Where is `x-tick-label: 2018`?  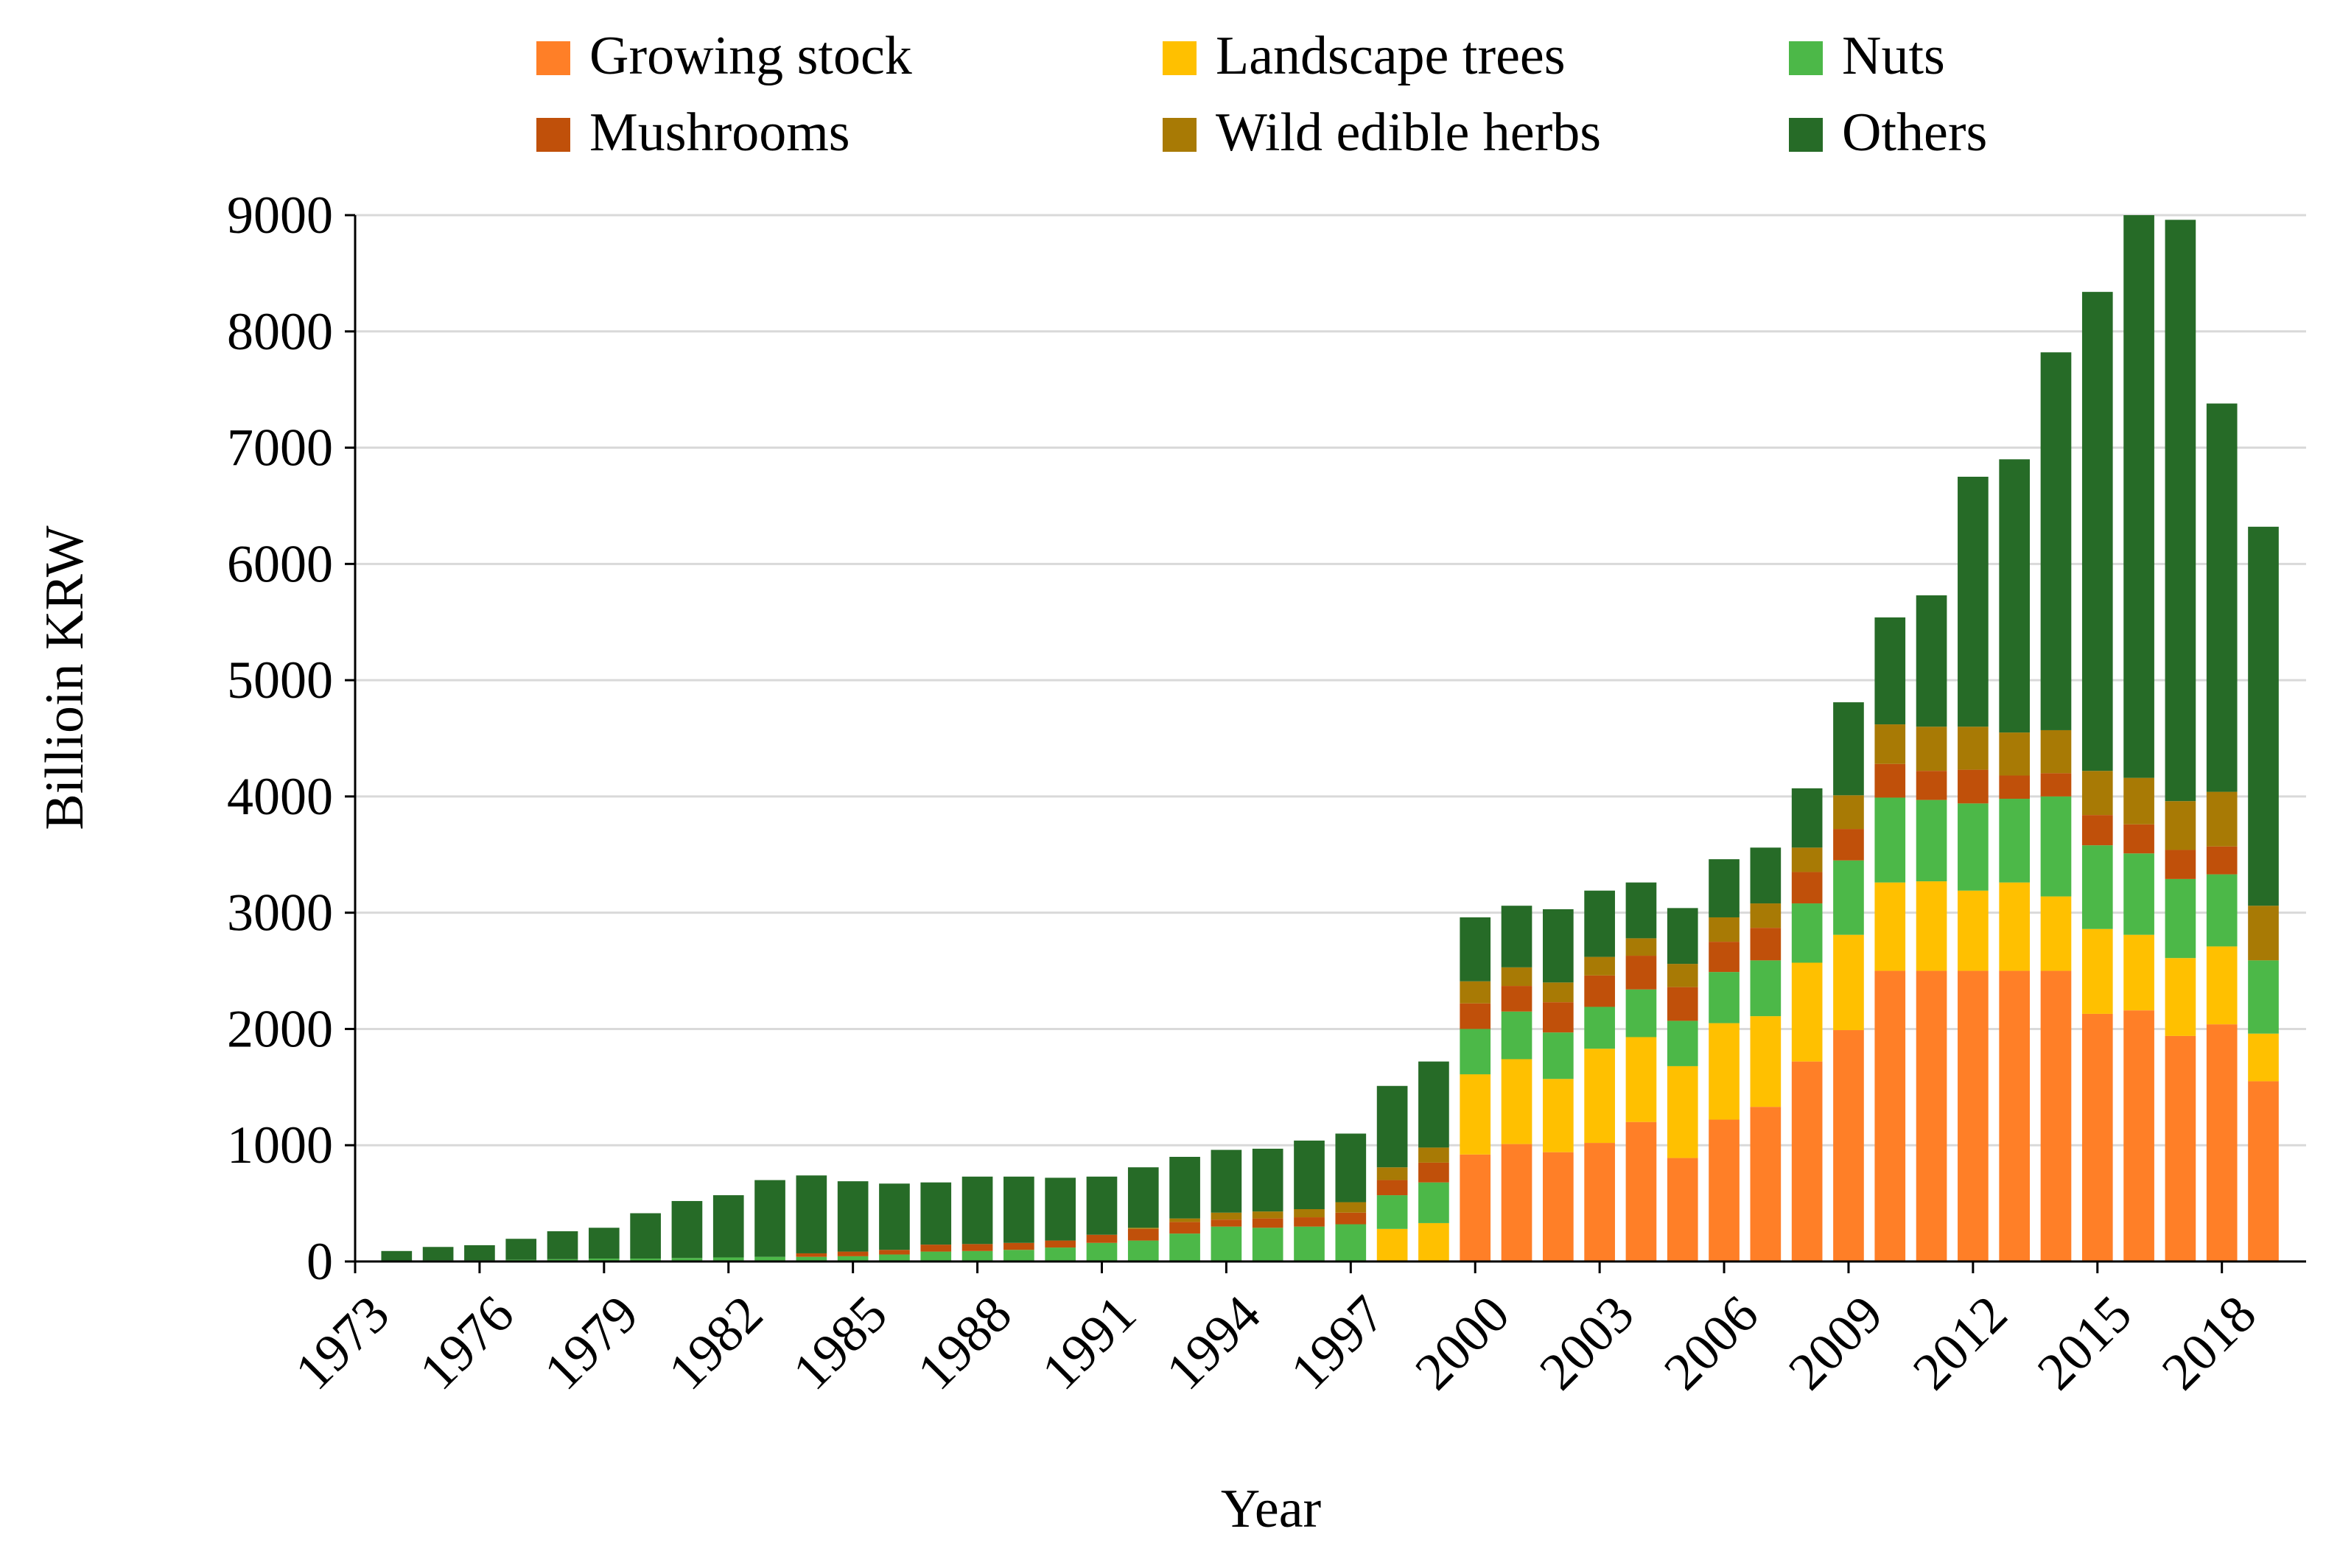 x-tick-label: 2018 is located at coordinates (2209, 1342).